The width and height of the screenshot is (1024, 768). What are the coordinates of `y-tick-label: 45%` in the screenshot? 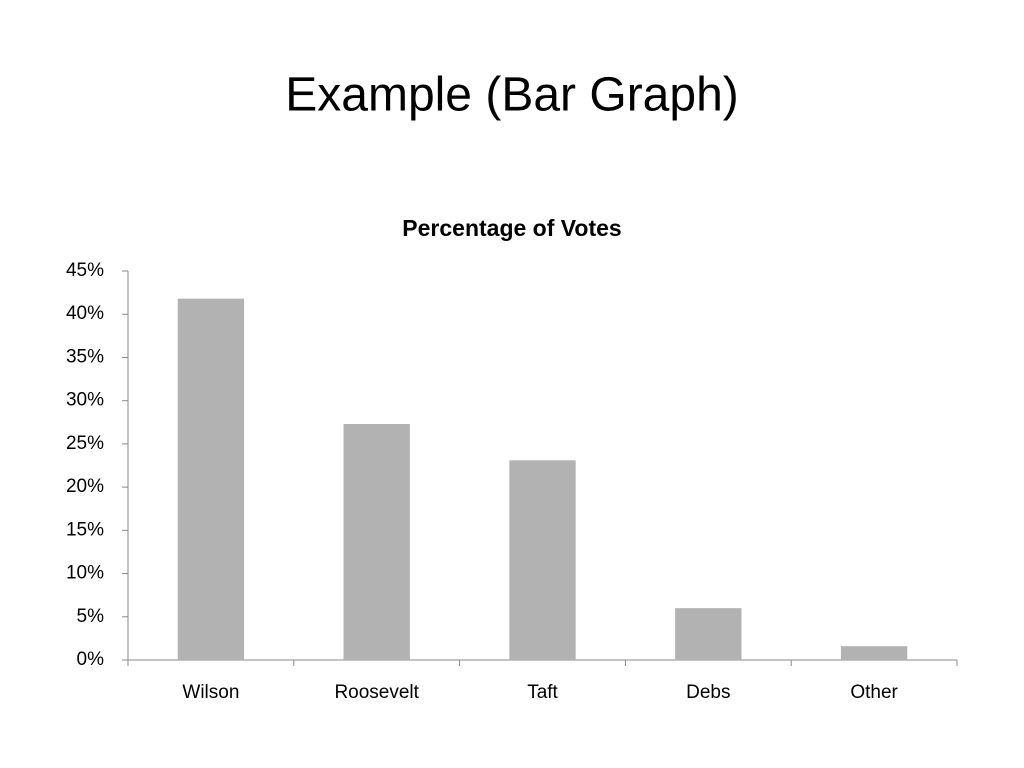 It's located at (85, 270).